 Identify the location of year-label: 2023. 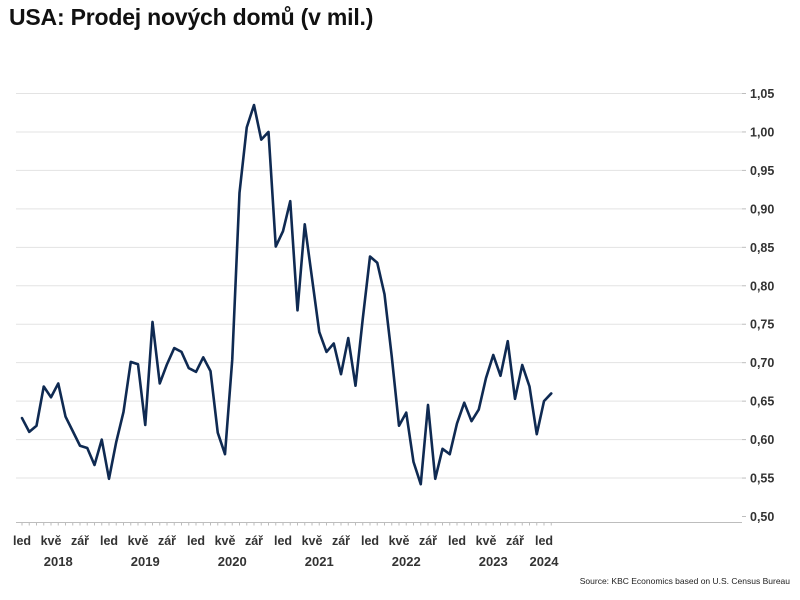
(493, 561).